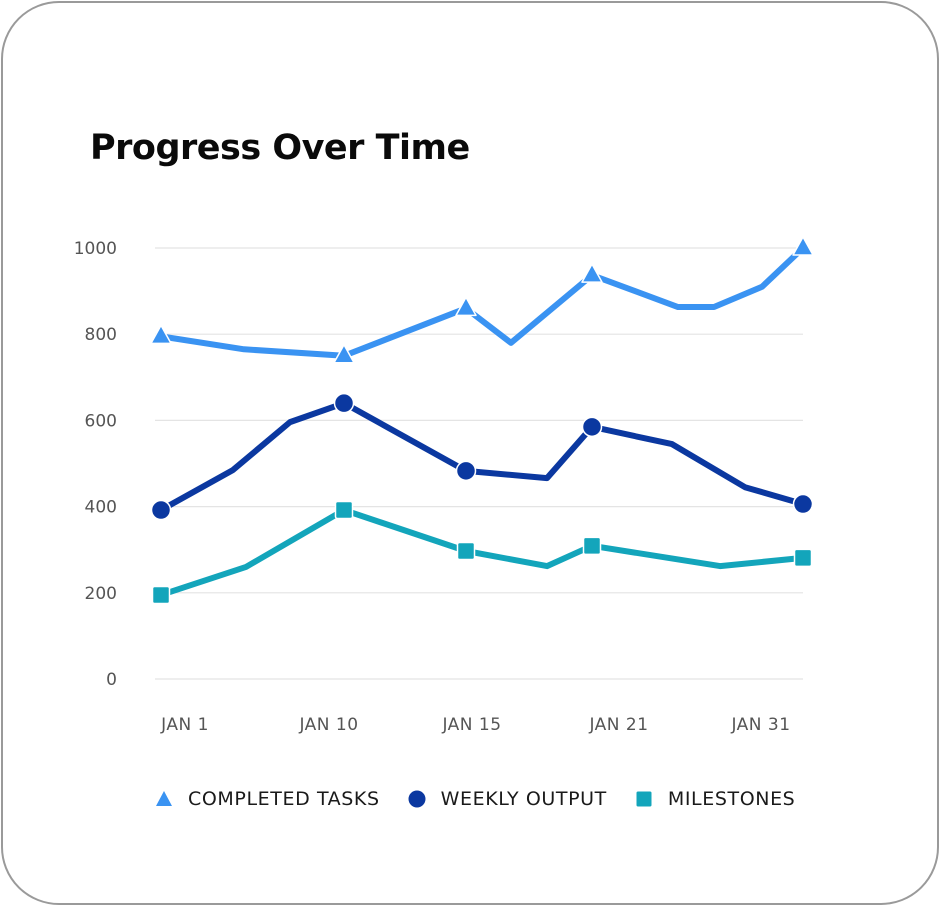  I want to click on y-tick-label: 0, so click(111, 680).